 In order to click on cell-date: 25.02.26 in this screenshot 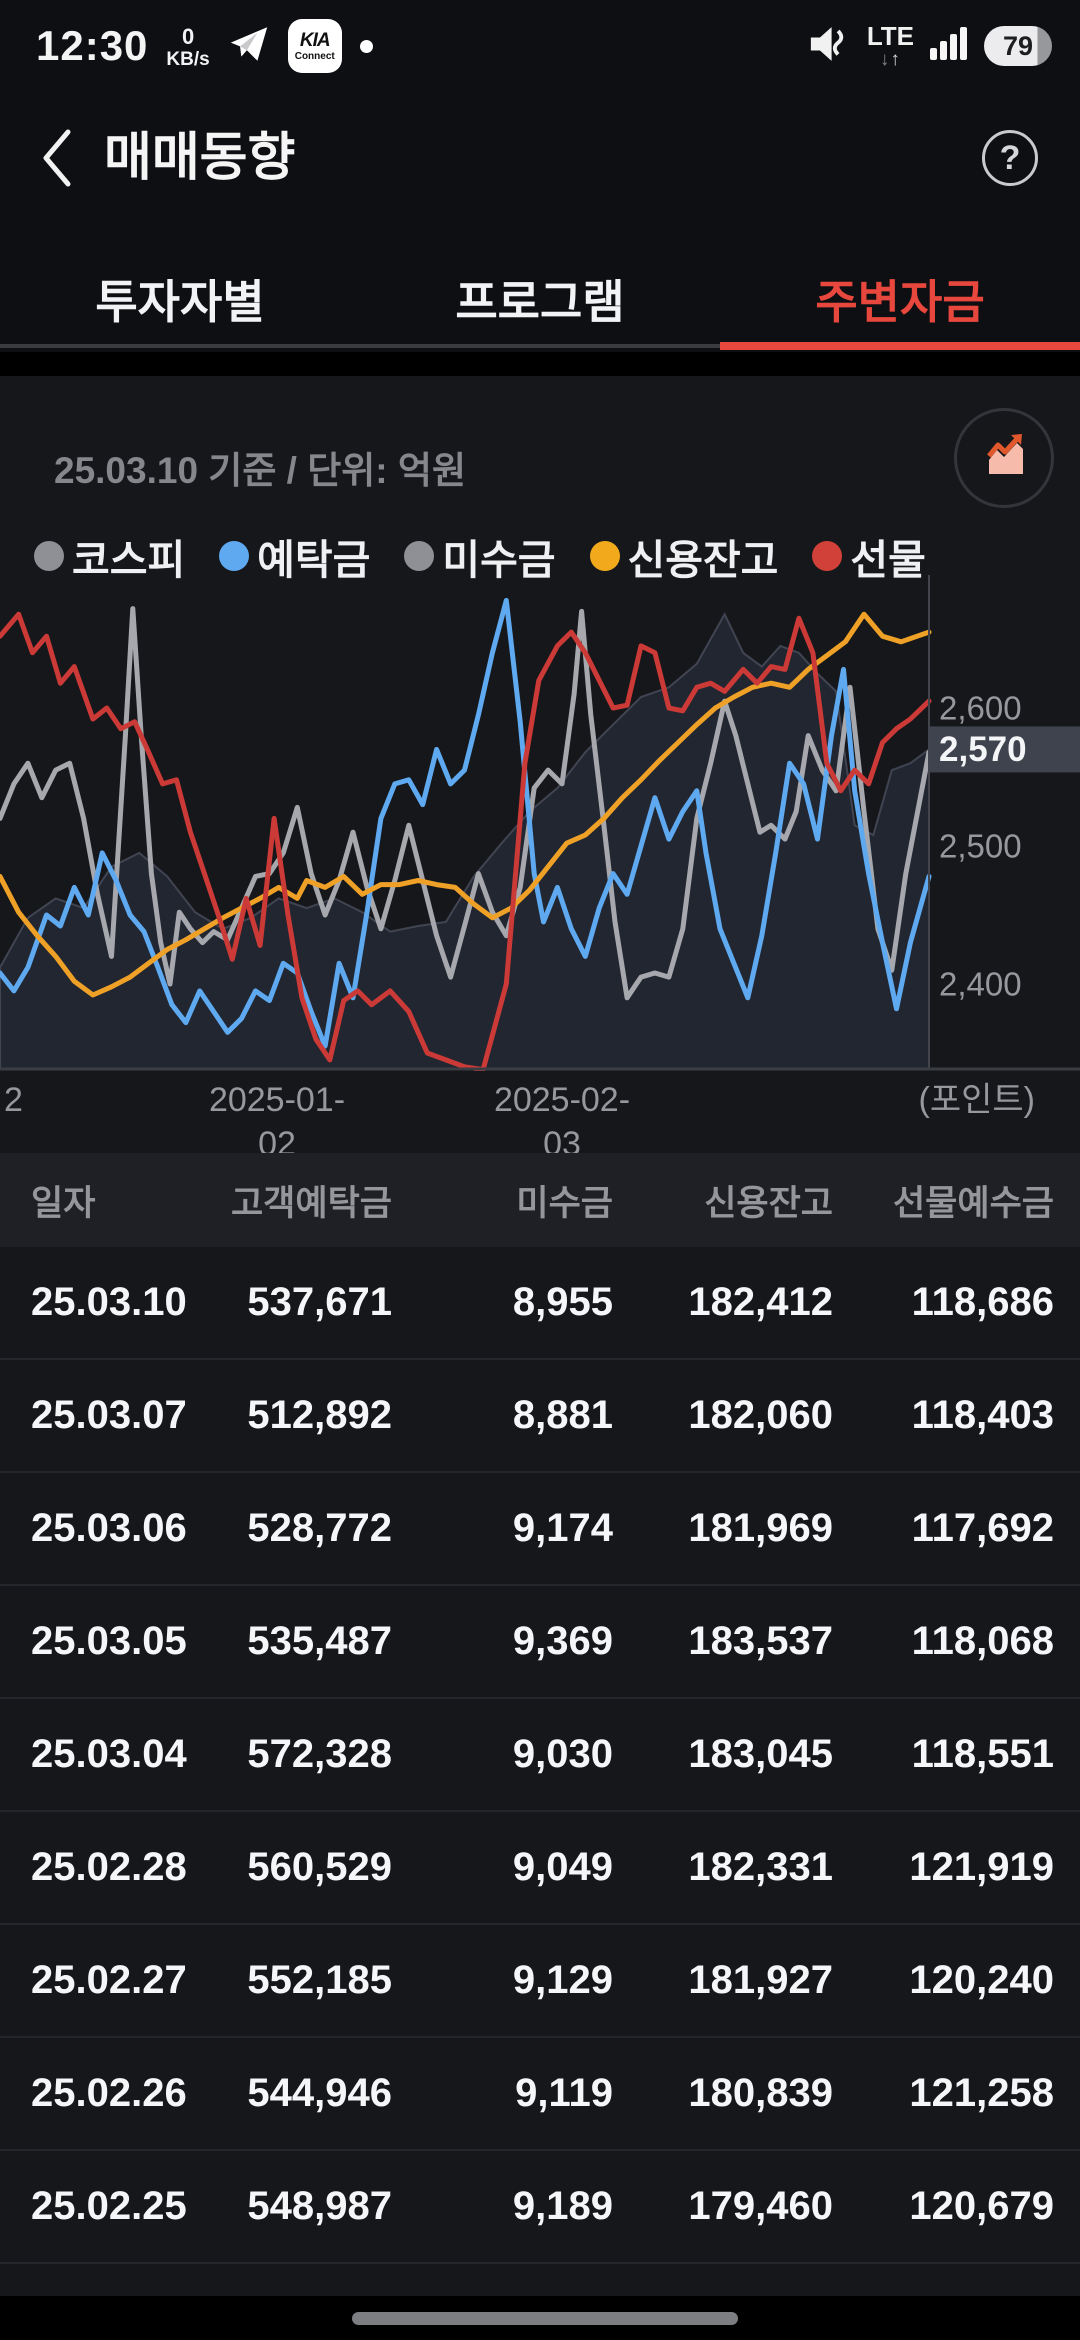, I will do `click(109, 2093)`.